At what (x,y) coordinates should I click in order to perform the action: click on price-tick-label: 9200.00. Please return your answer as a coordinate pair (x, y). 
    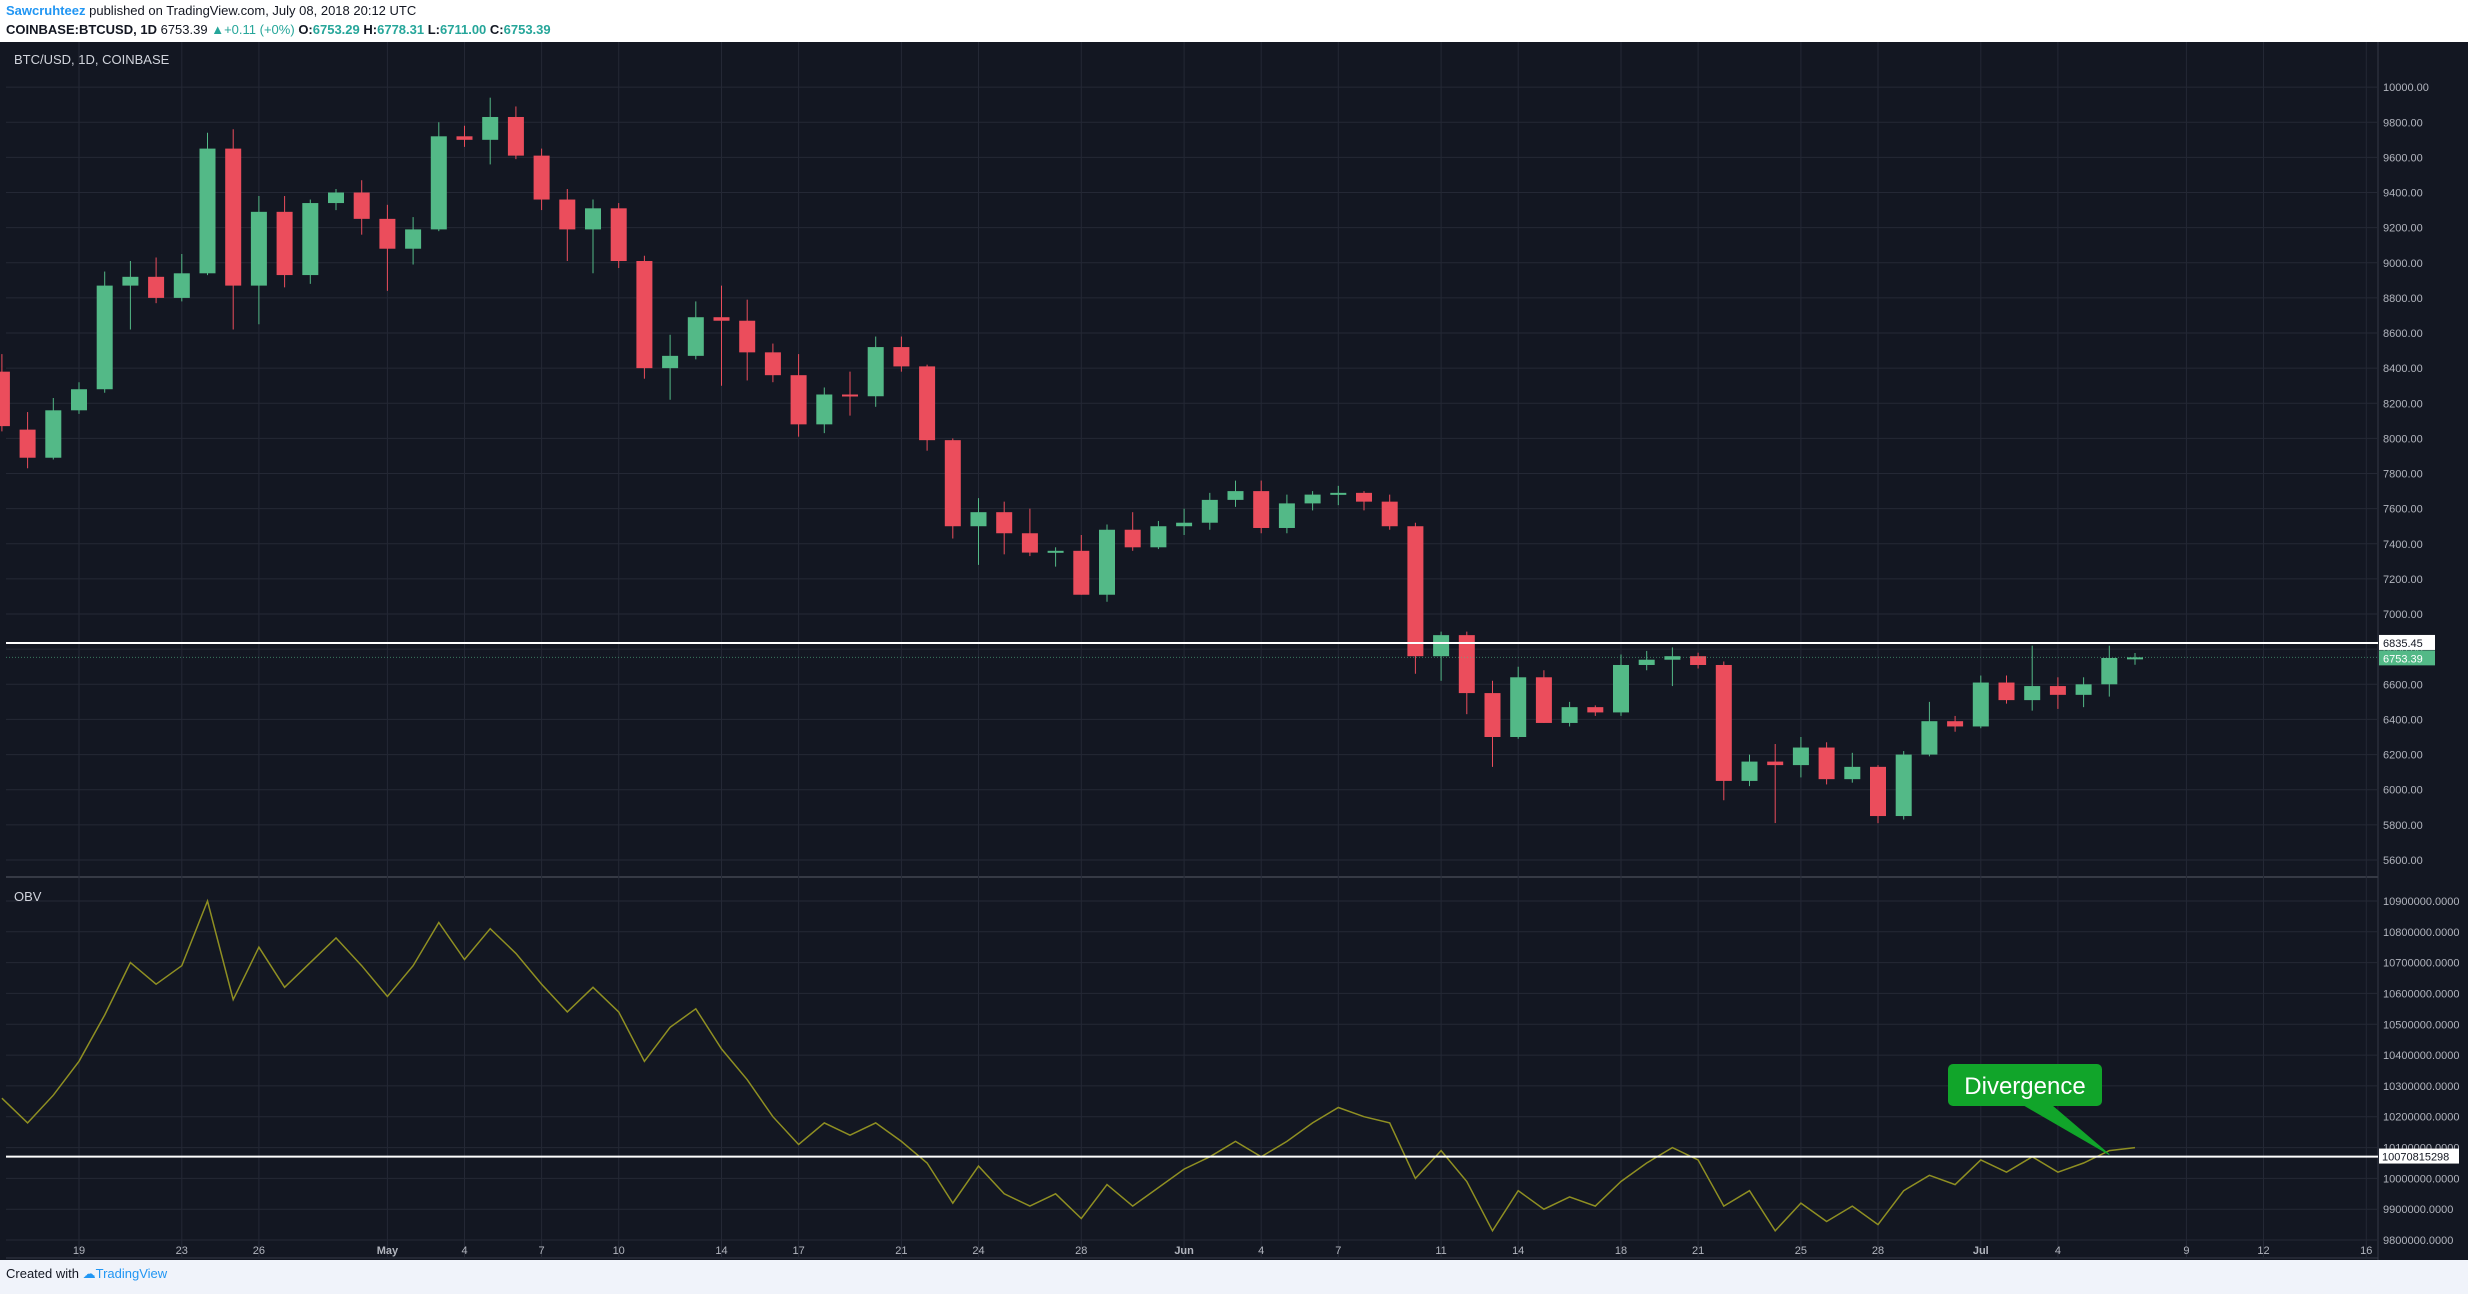
    Looking at the image, I should click on (2403, 229).